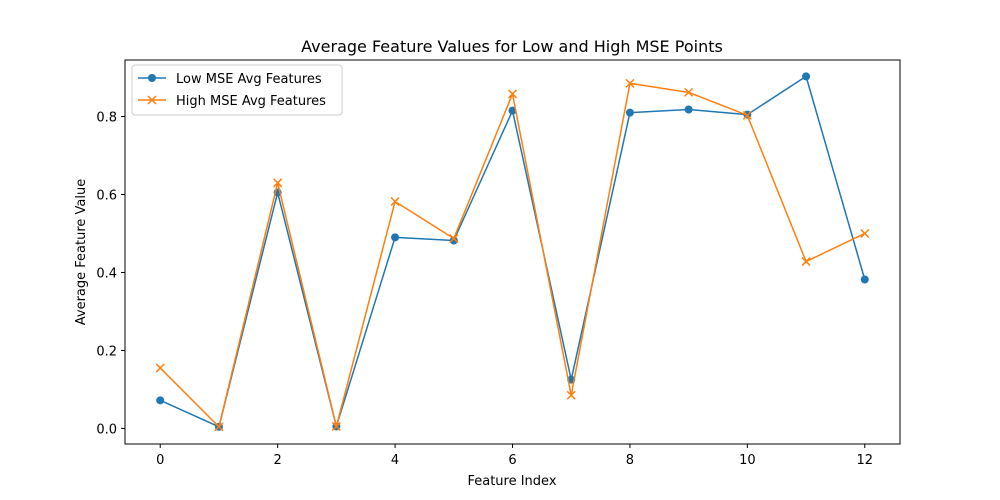 The height and width of the screenshot is (500, 1000). I want to click on x-tick-label: 2, so click(278, 460).